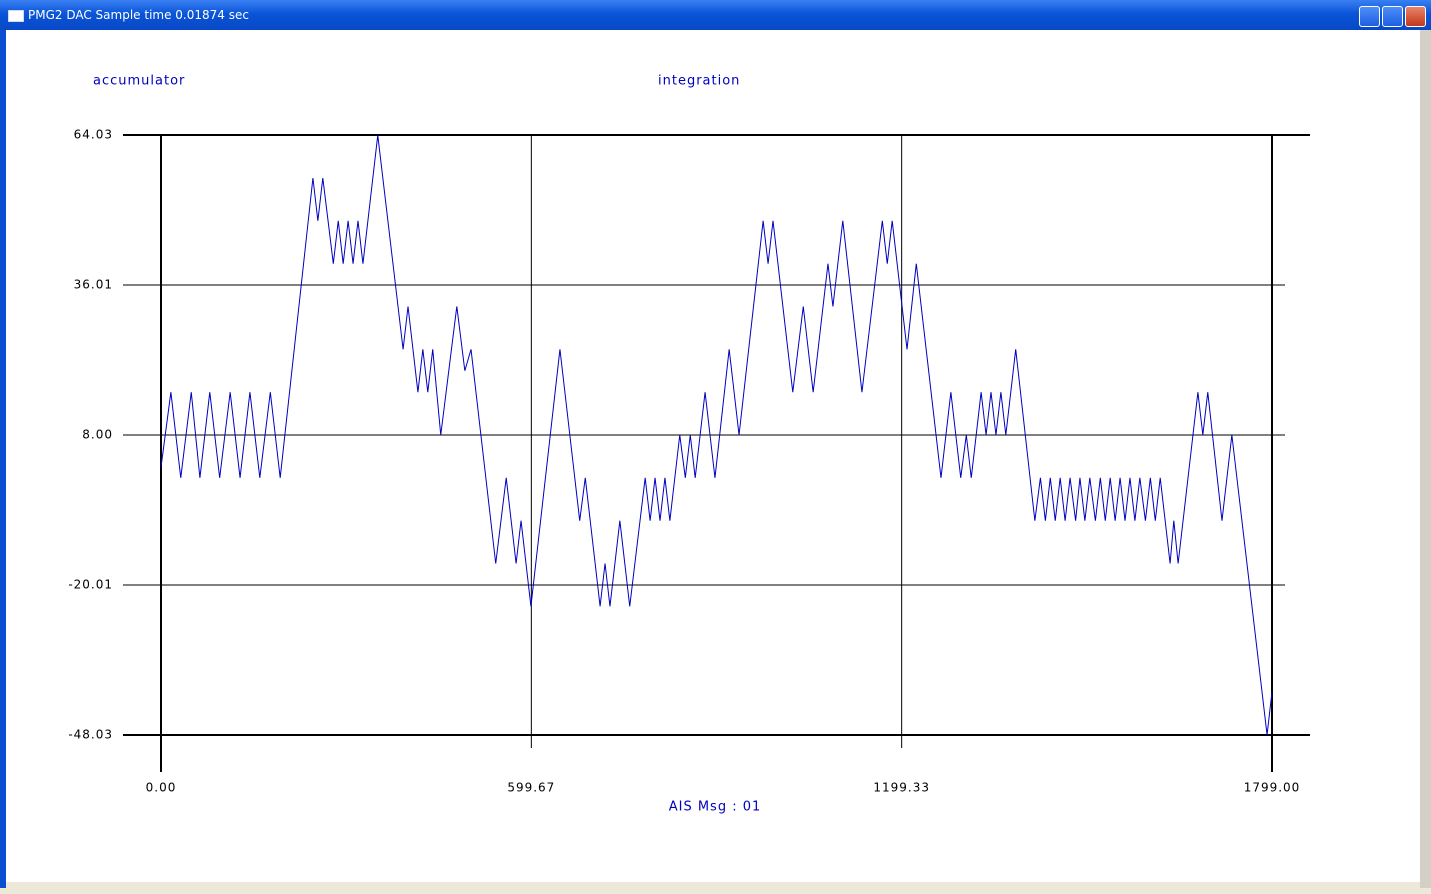 The image size is (1431, 894). What do you see at coordinates (139, 81) in the screenshot?
I see `series-label: accumulator` at bounding box center [139, 81].